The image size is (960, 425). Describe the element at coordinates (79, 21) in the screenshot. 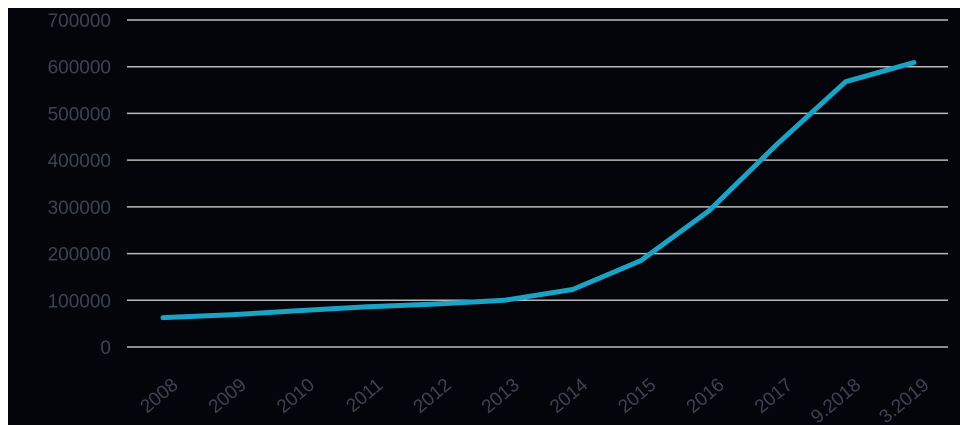

I see `y-tick-label: 700000` at that location.